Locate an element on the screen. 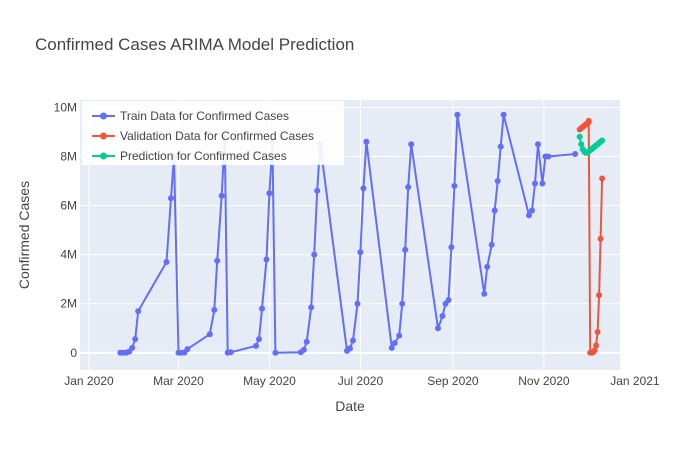  legend-background is located at coordinates (213, 133).